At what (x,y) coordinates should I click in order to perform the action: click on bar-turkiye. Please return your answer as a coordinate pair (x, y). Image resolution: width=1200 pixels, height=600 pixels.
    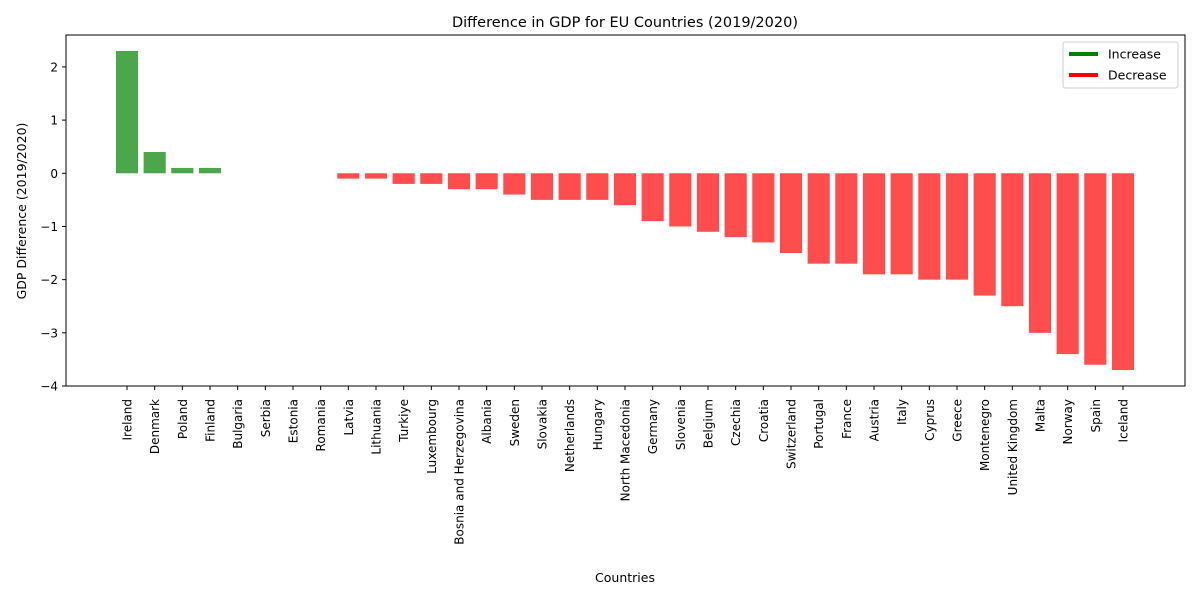
    Looking at the image, I should click on (403, 178).